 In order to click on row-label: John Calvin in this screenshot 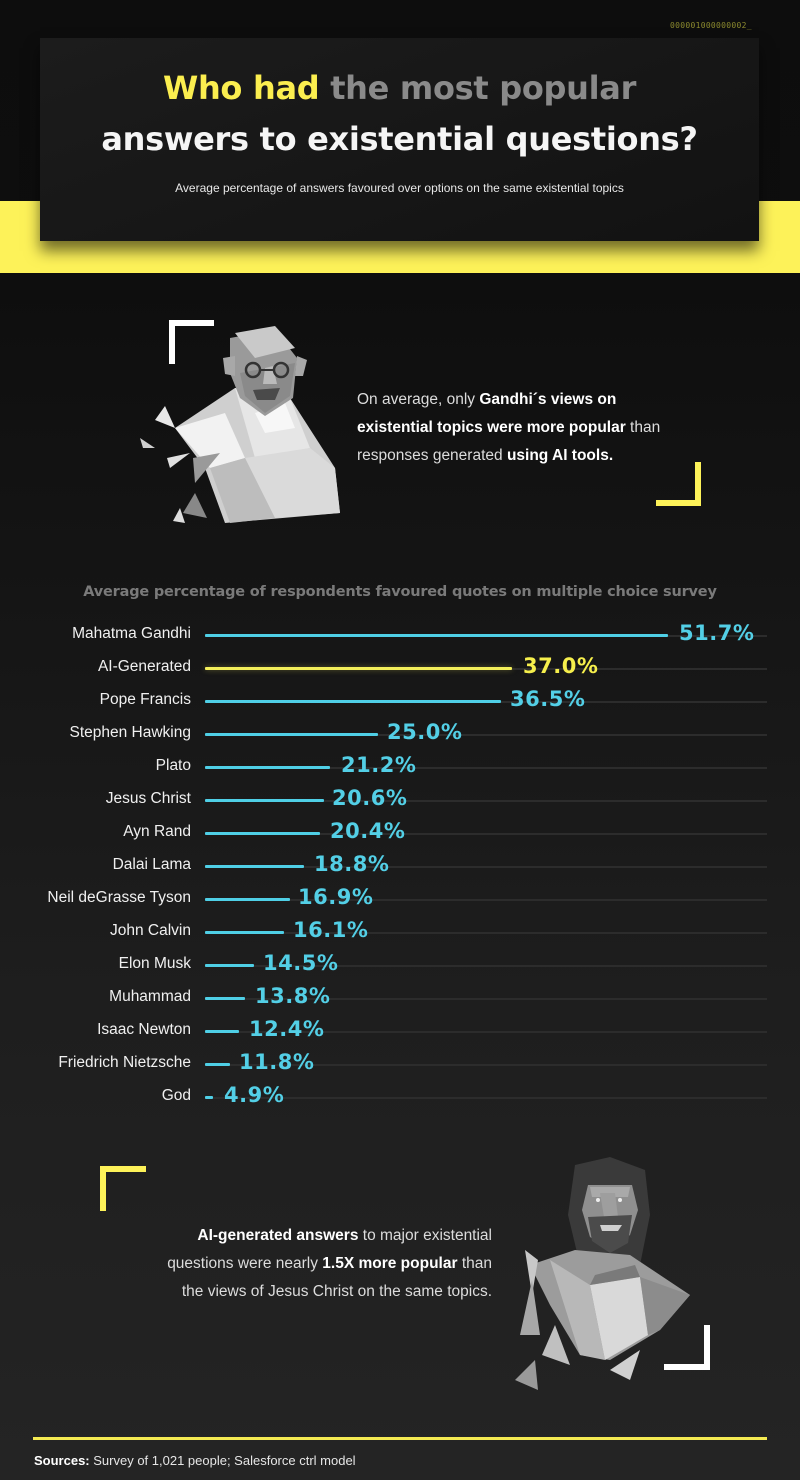, I will do `click(150, 930)`.